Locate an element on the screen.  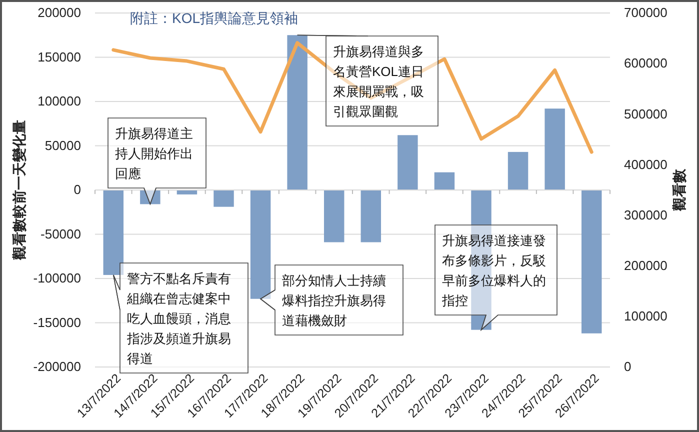
y2-tick-label: 700000 is located at coordinates (646, 12).